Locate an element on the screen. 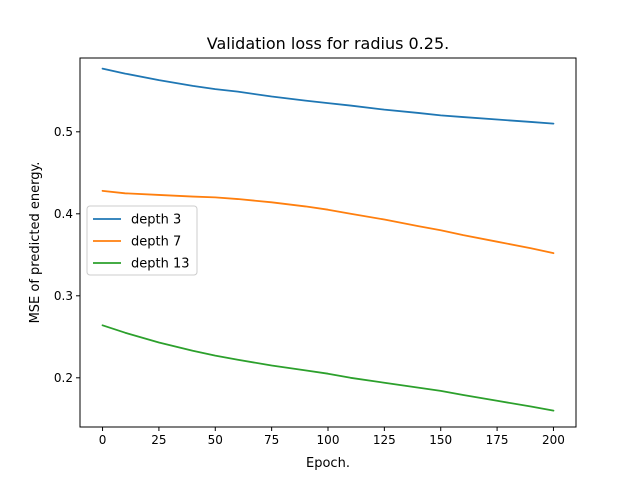  x-tick-label: 50 is located at coordinates (215, 440).